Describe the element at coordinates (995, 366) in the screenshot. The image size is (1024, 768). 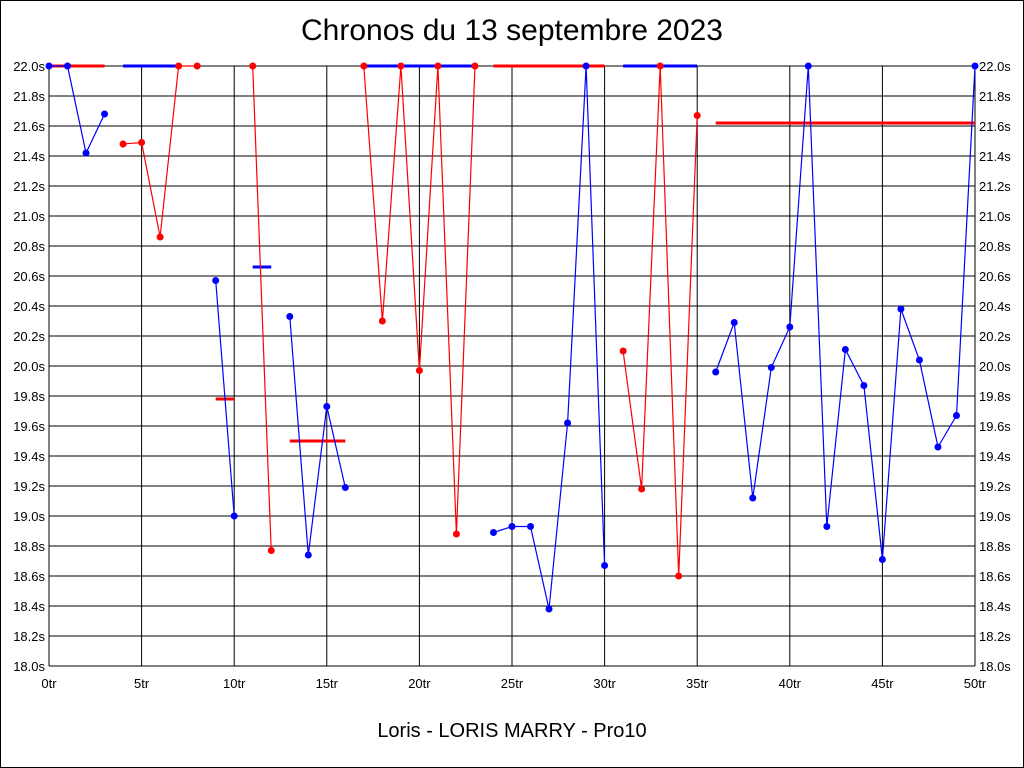
I see `y-tick-label-right: 20.0s` at that location.